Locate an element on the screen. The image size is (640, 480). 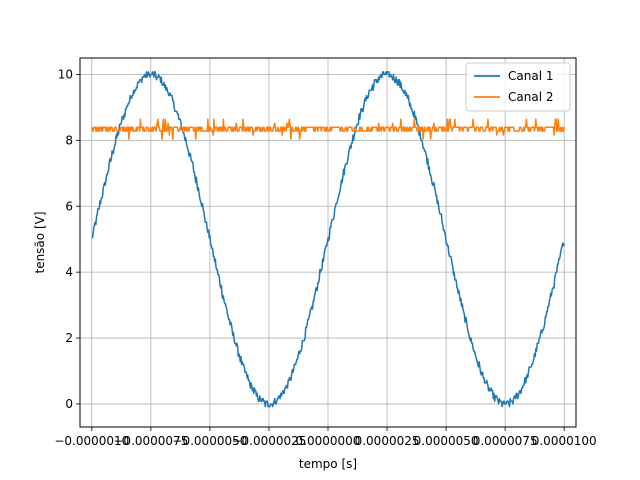
y-tick-label: 4 is located at coordinates (69, 272).